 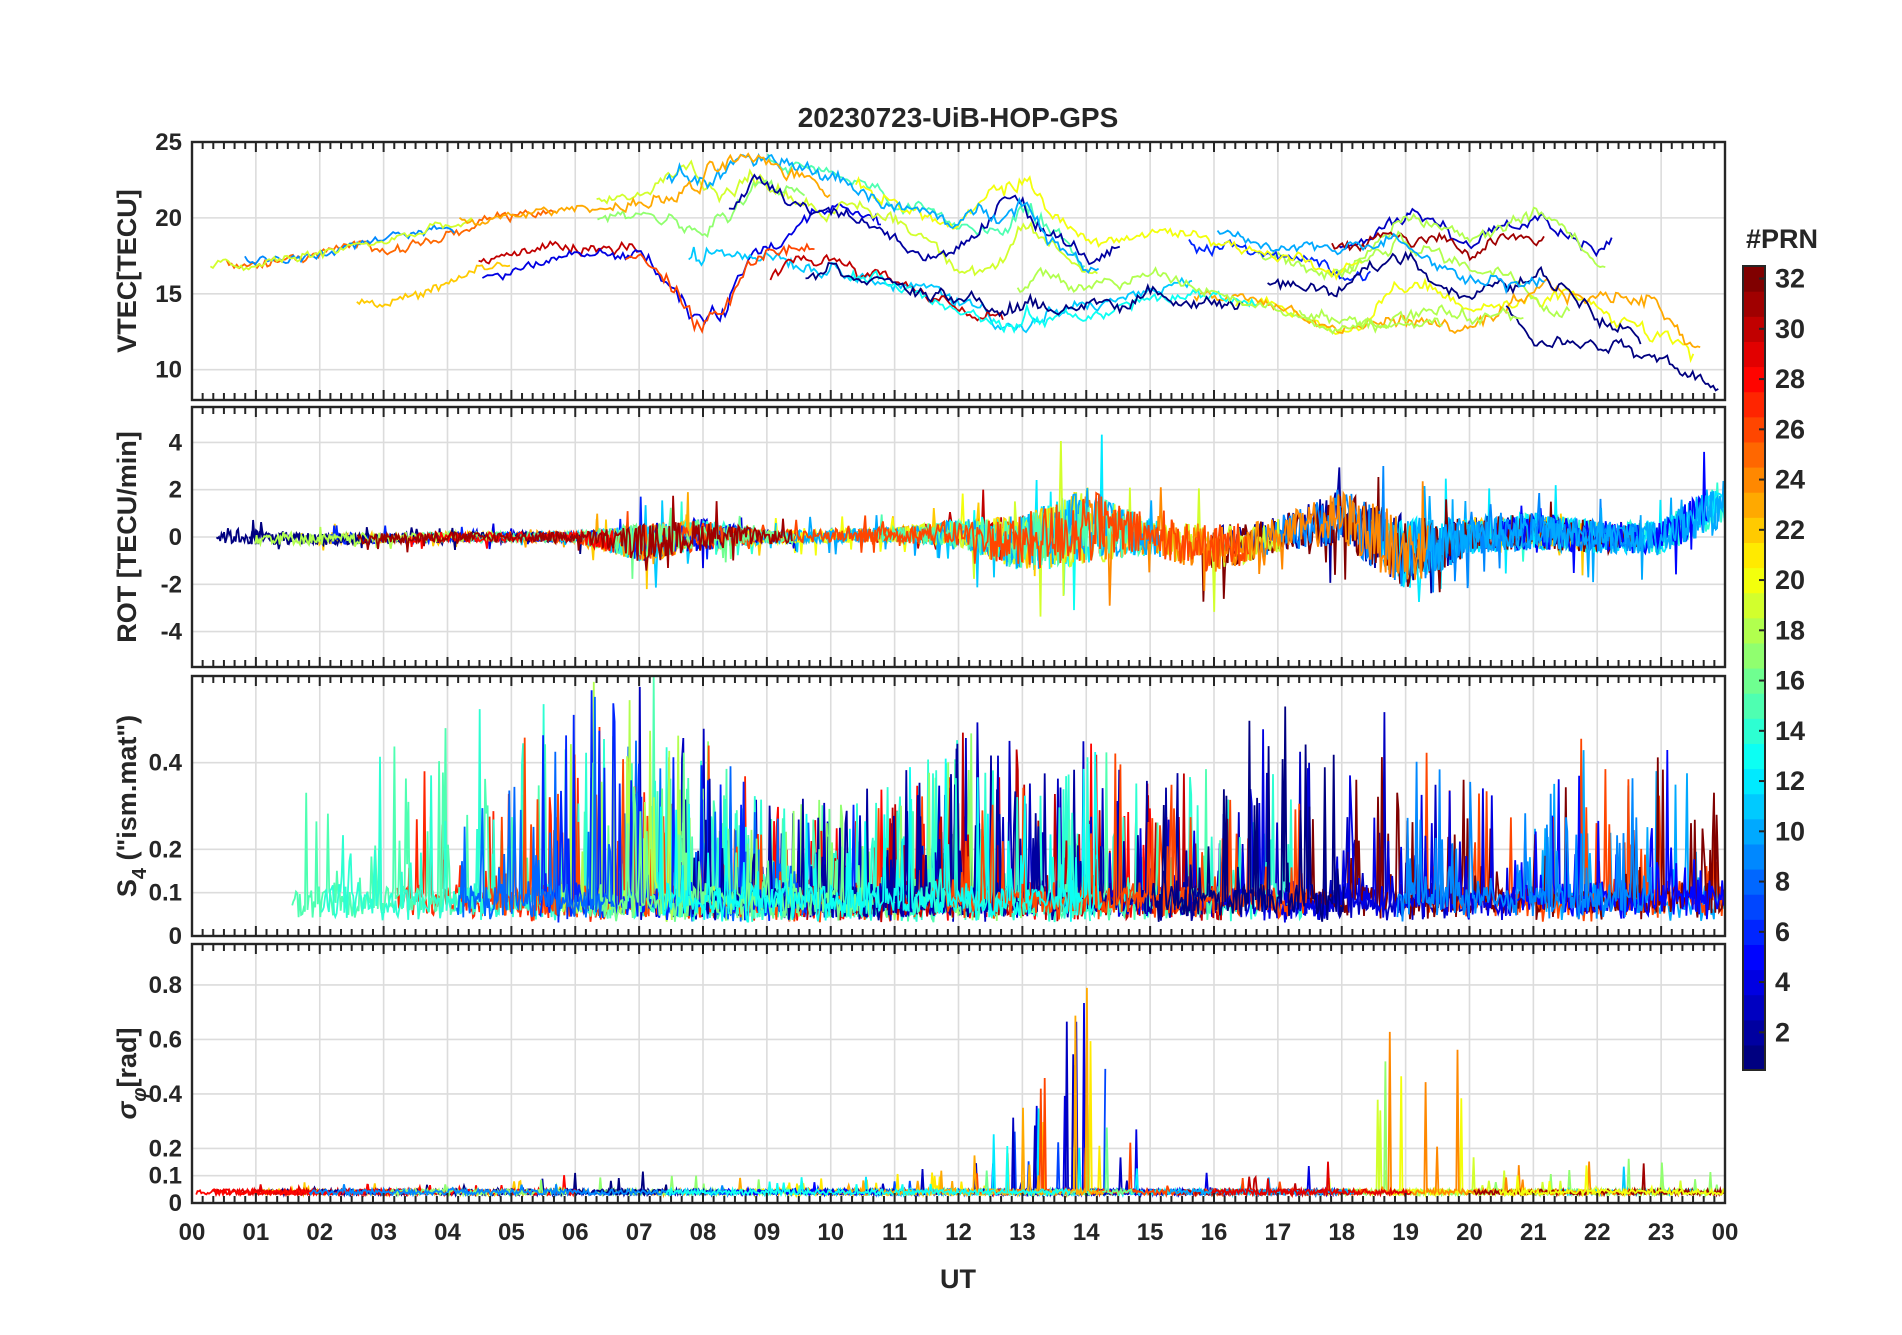 I want to click on prn-22-trace, so click(x=433, y=285).